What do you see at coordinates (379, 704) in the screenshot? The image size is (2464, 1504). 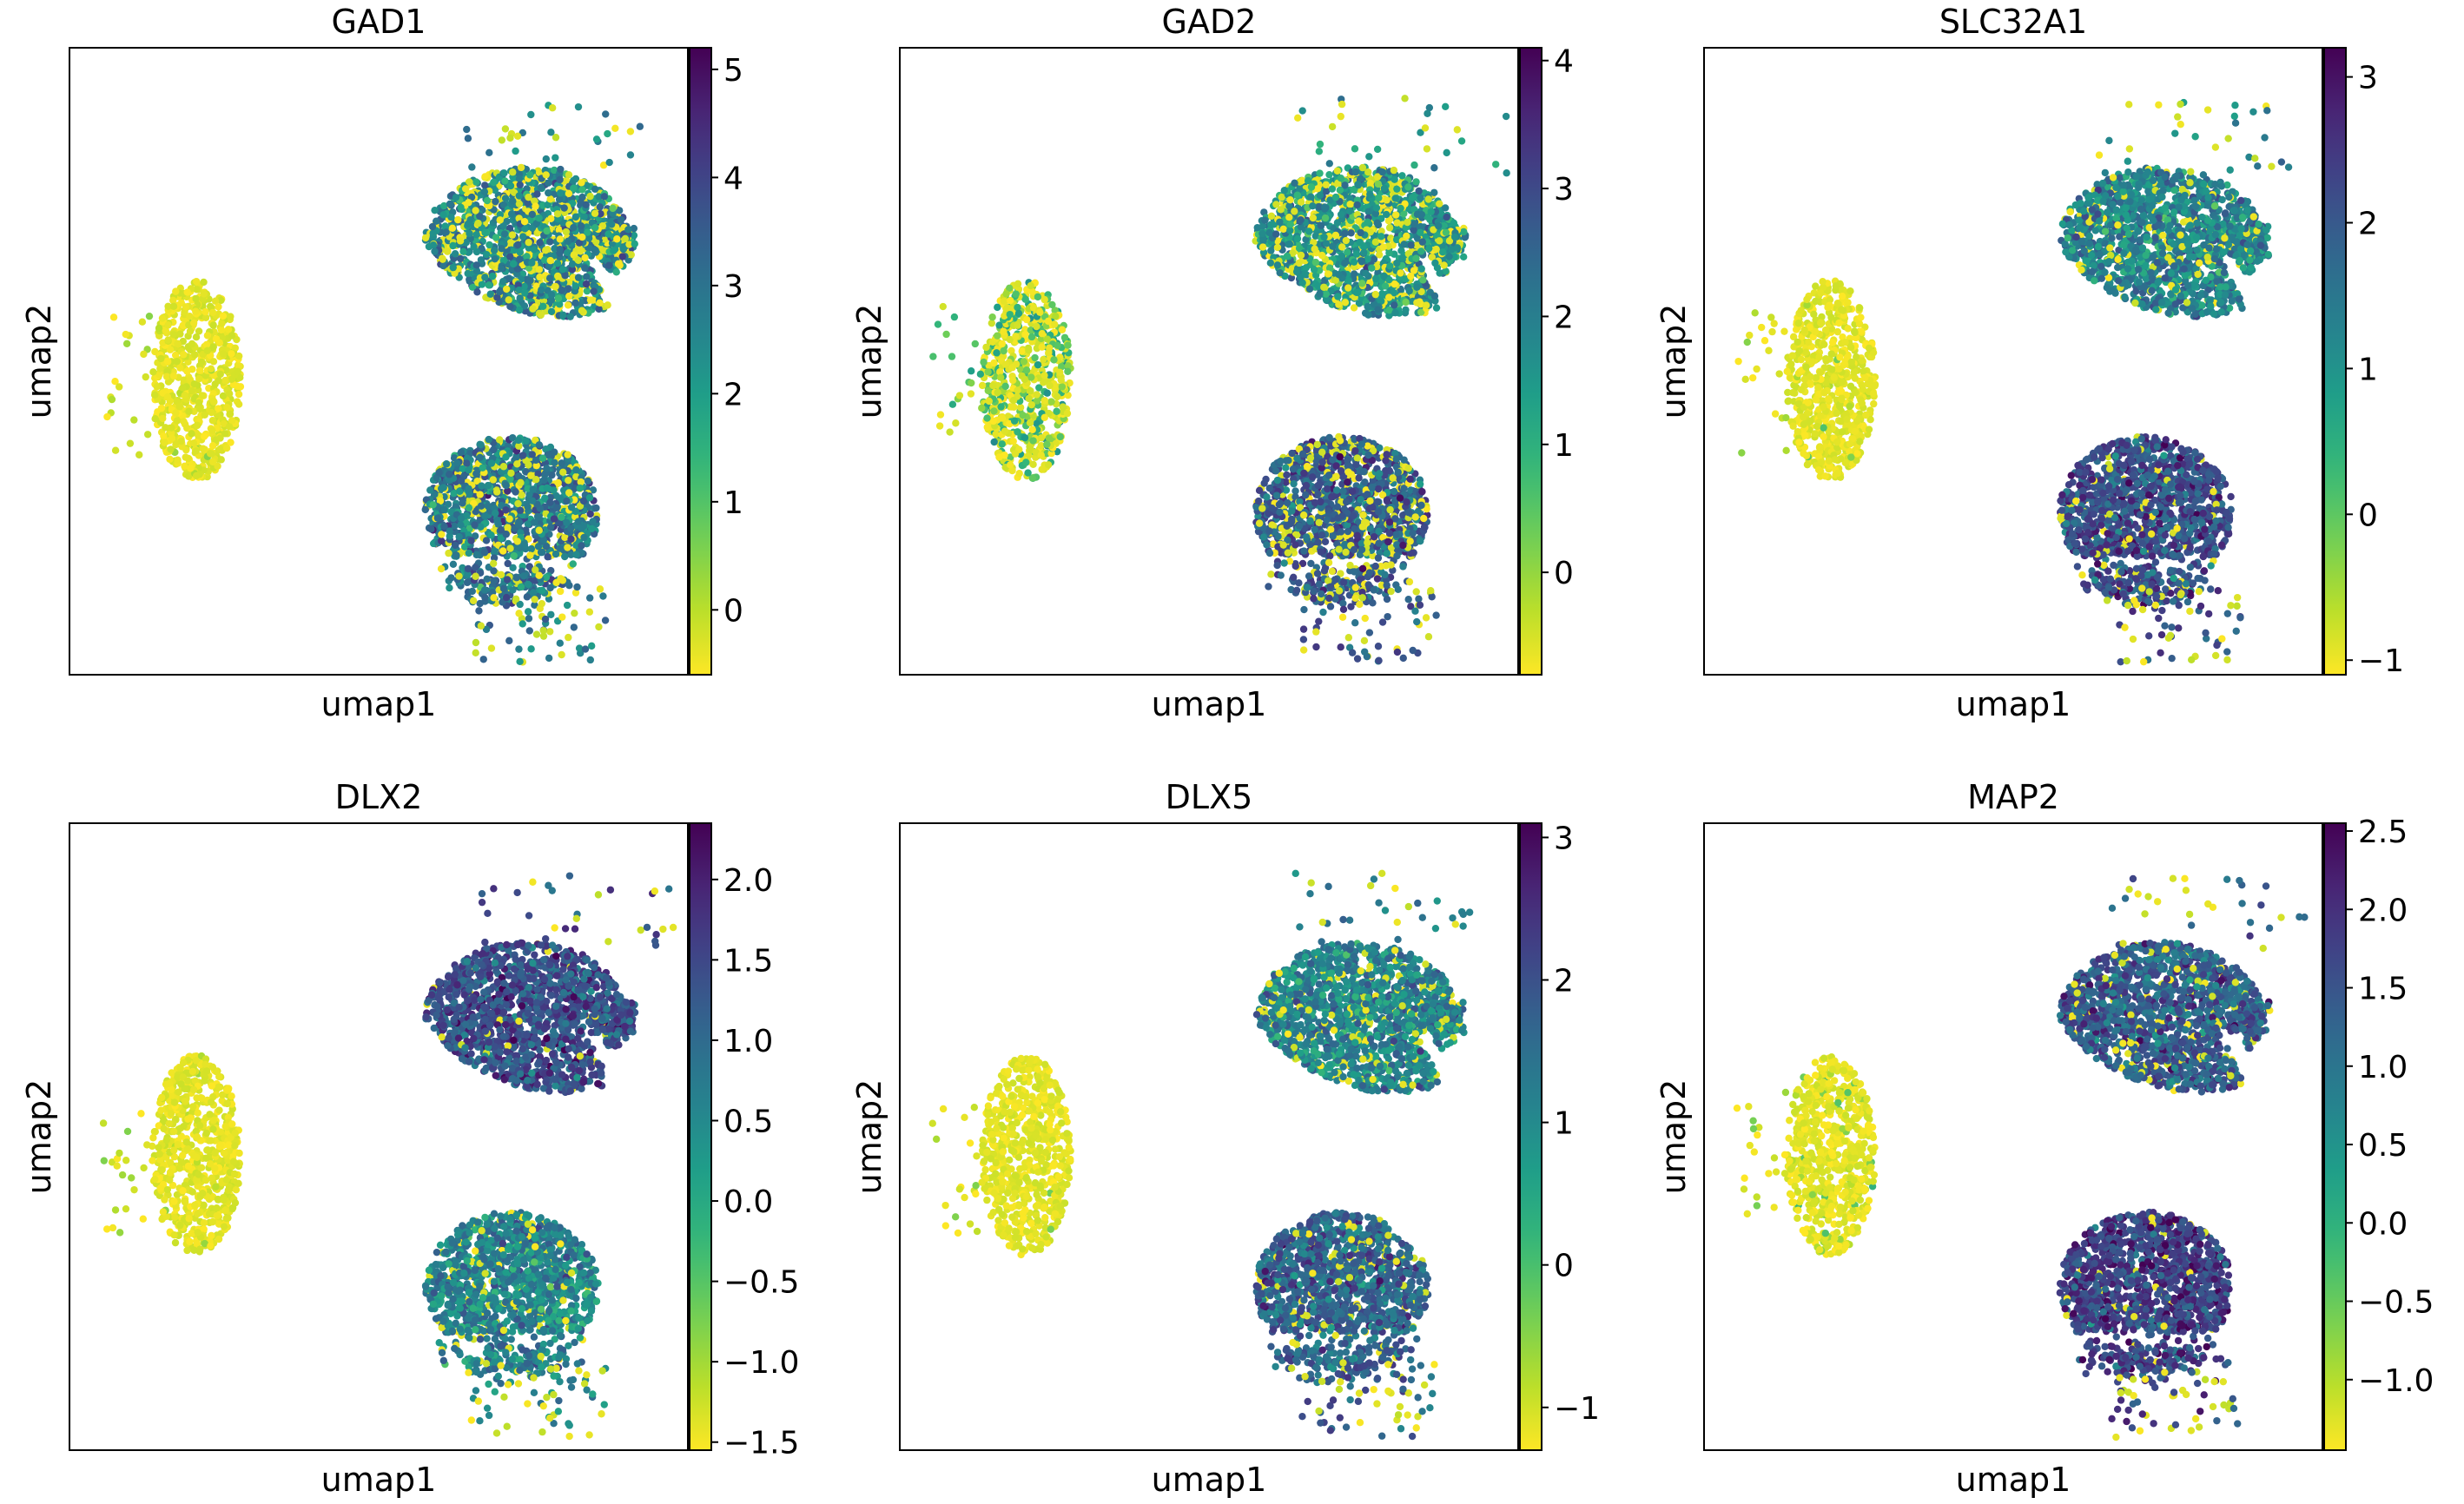 I see `x-axis-label: umap1` at bounding box center [379, 704].